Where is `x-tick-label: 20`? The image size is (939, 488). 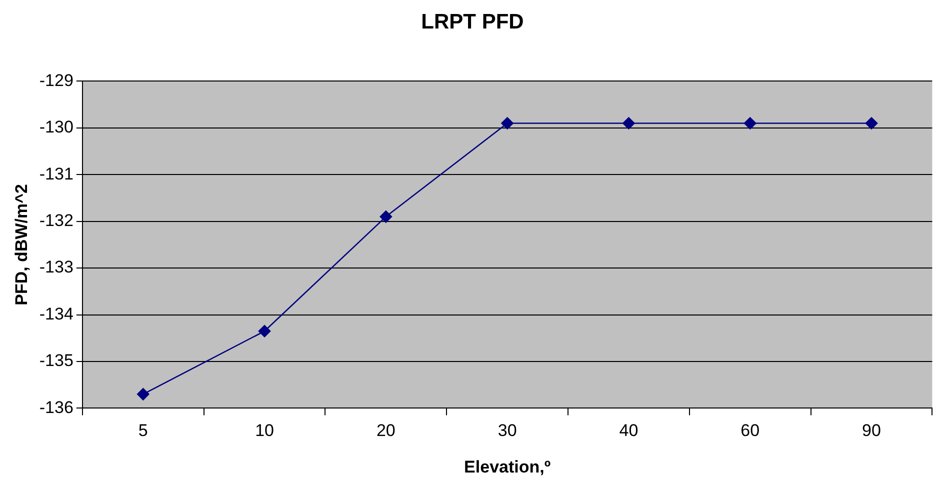 x-tick-label: 20 is located at coordinates (386, 430).